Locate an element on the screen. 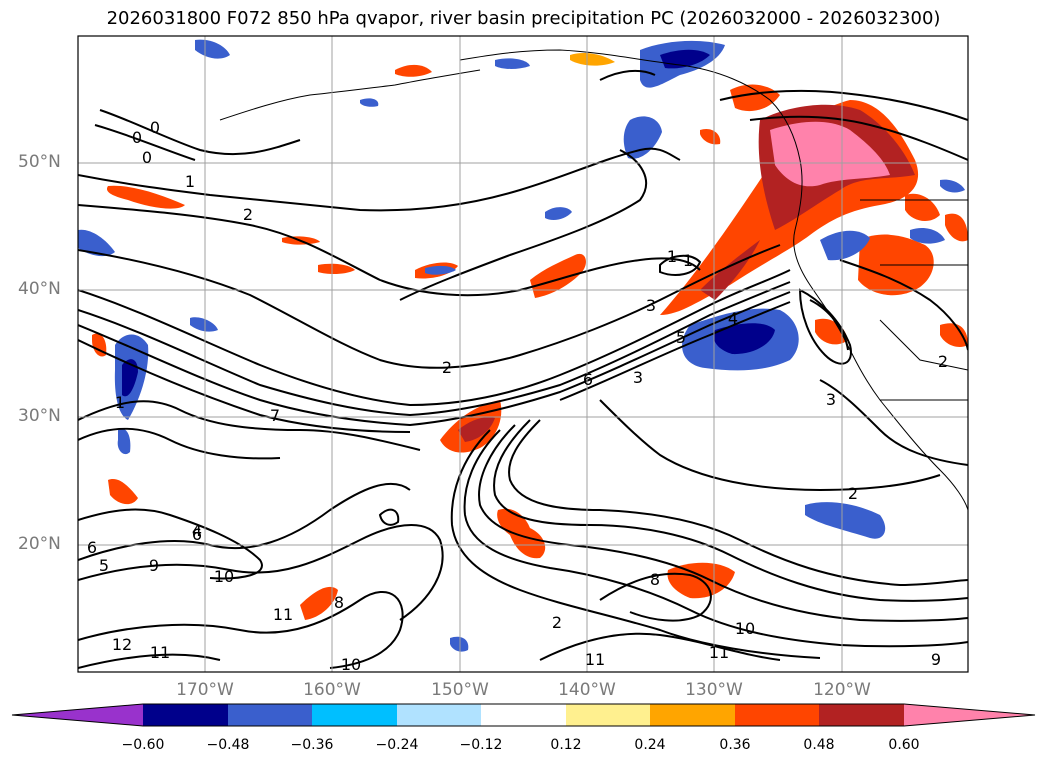 Image resolution: width=1047 pixels, height=765 pixels. colorbar-tick-label: 0.48 is located at coordinates (819, 745).